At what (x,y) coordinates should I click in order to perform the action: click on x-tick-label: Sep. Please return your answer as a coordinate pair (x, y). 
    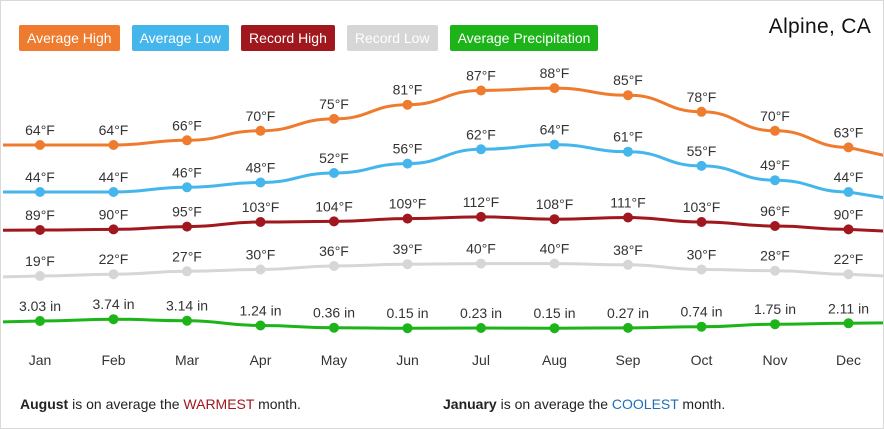
    Looking at the image, I should click on (628, 360).